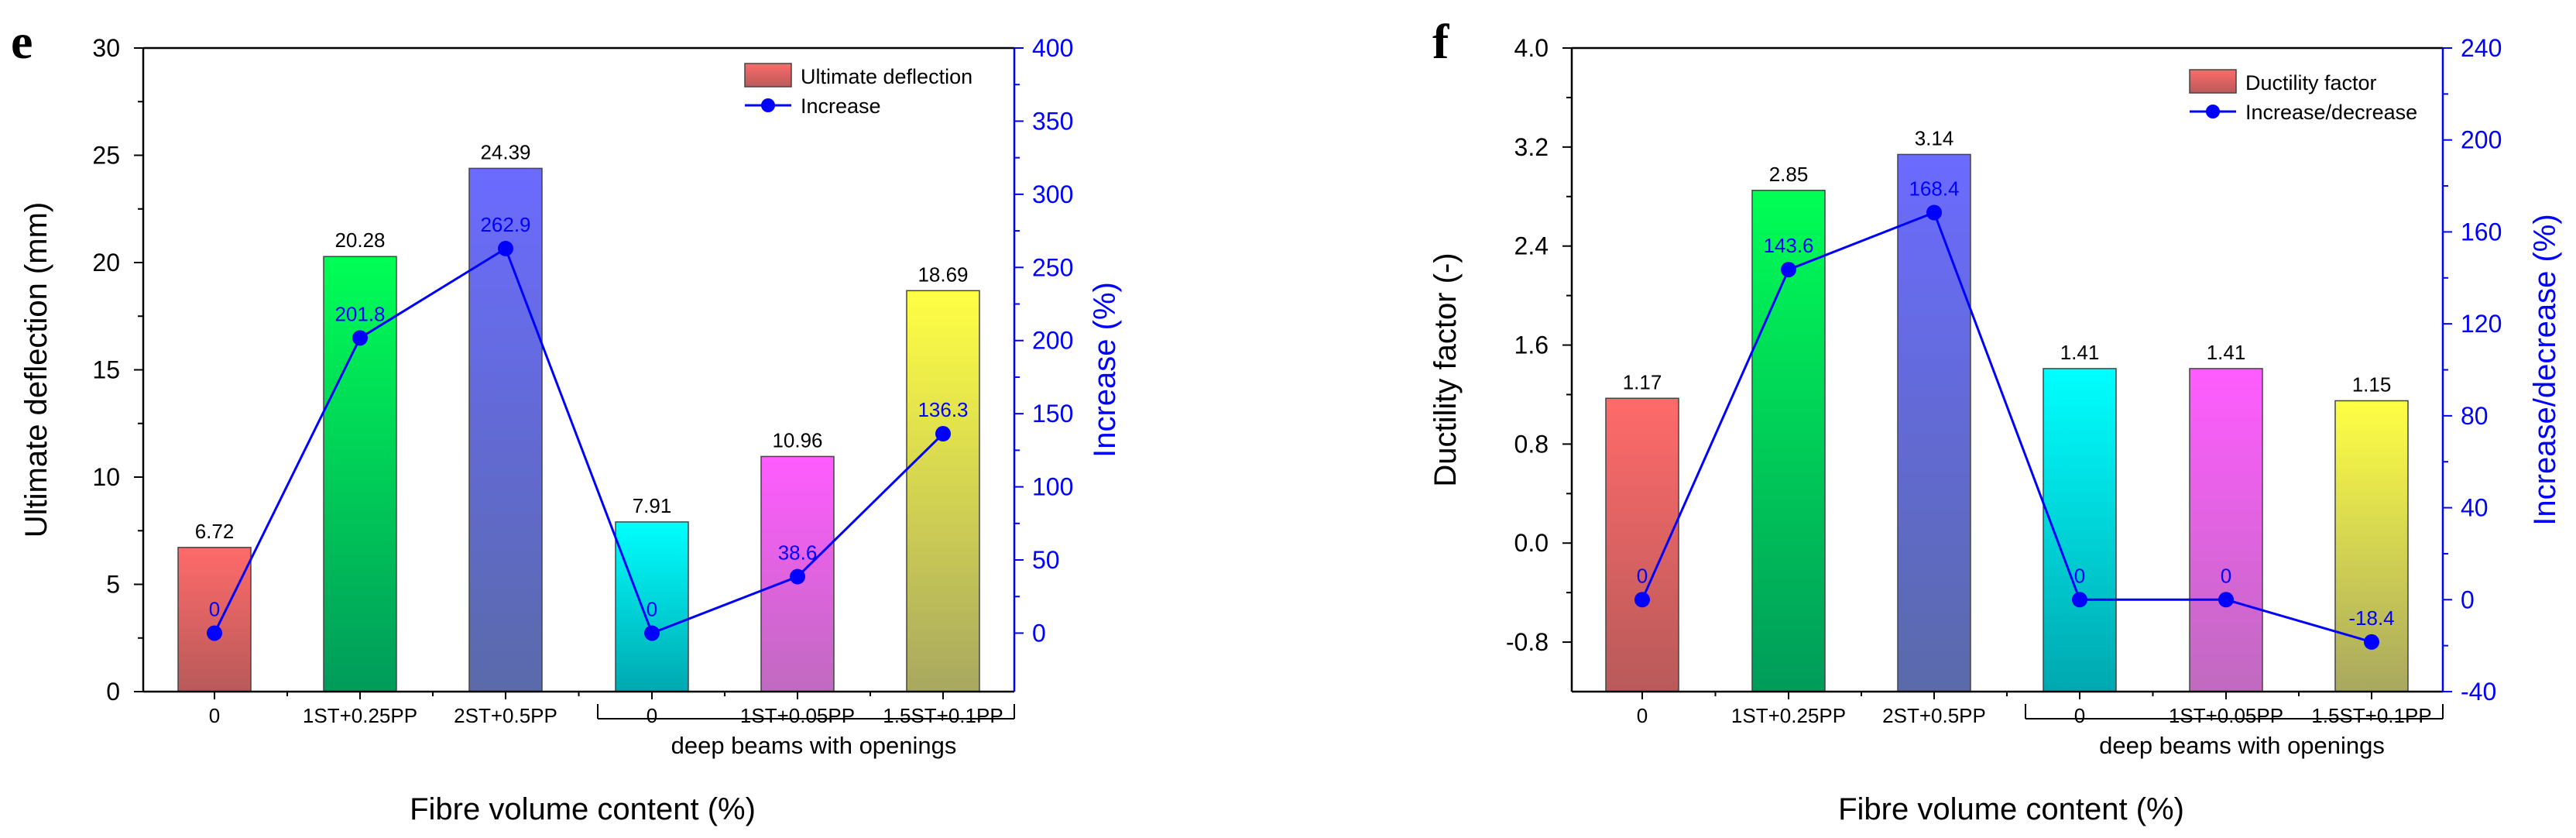 The width and height of the screenshot is (2576, 838). What do you see at coordinates (2331, 113) in the screenshot?
I see `legend-line-label: Increase/decrease` at bounding box center [2331, 113].